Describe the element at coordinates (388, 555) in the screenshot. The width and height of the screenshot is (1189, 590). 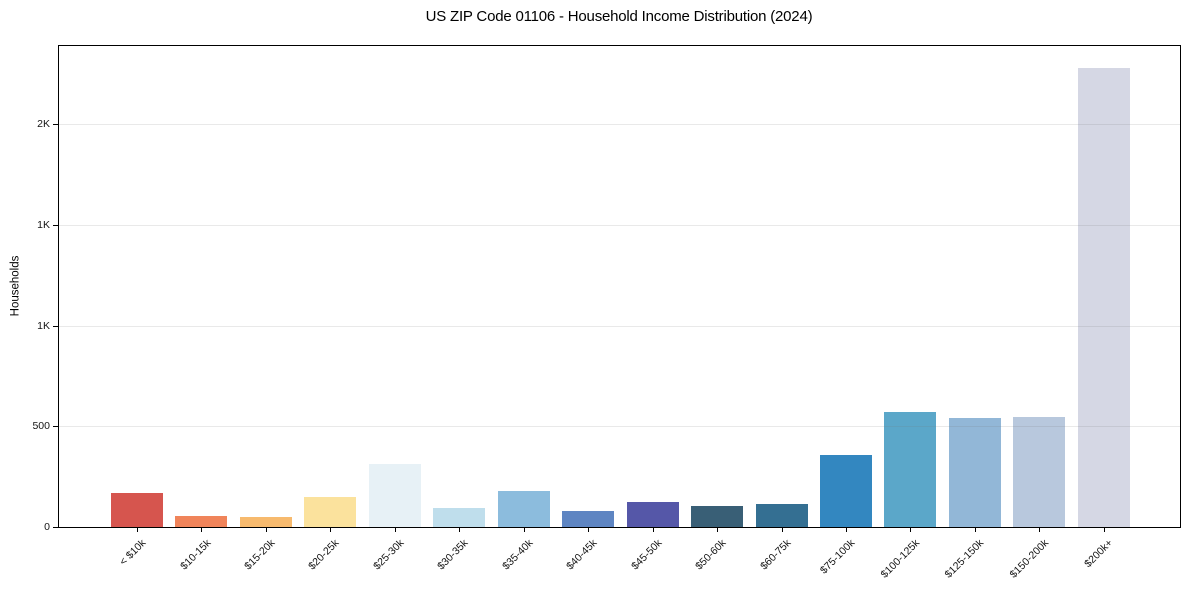
I see `x-tick-label: $25-30k` at that location.